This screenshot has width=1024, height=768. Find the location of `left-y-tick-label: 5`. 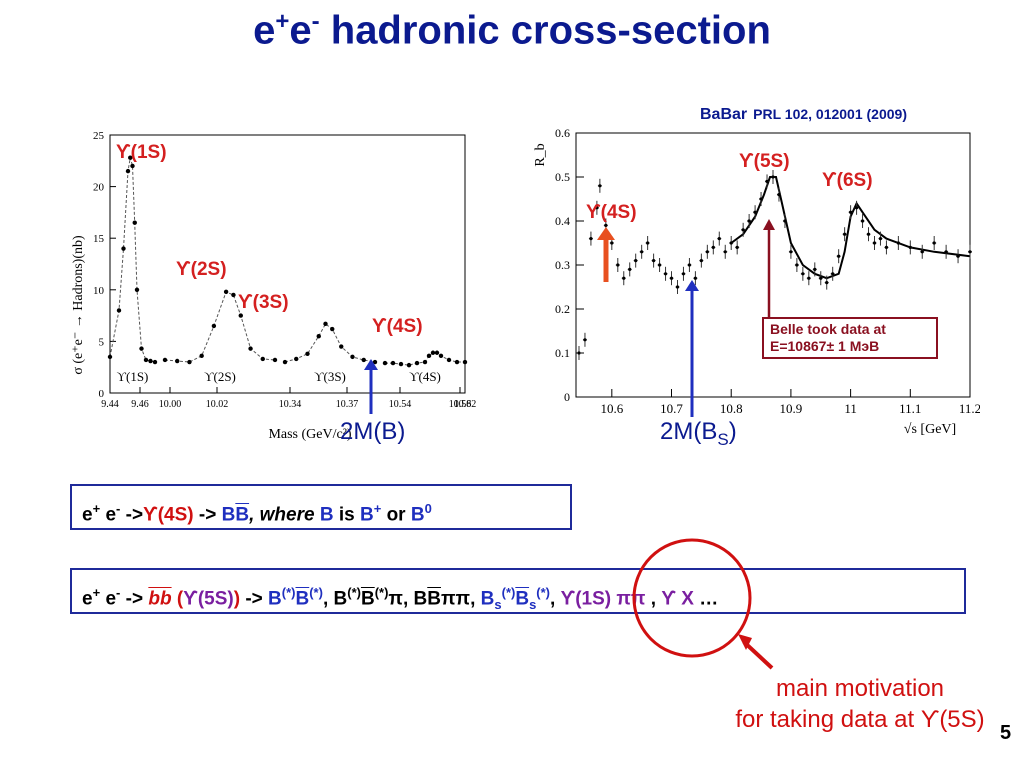

left-y-tick-label: 5 is located at coordinates (102, 342).